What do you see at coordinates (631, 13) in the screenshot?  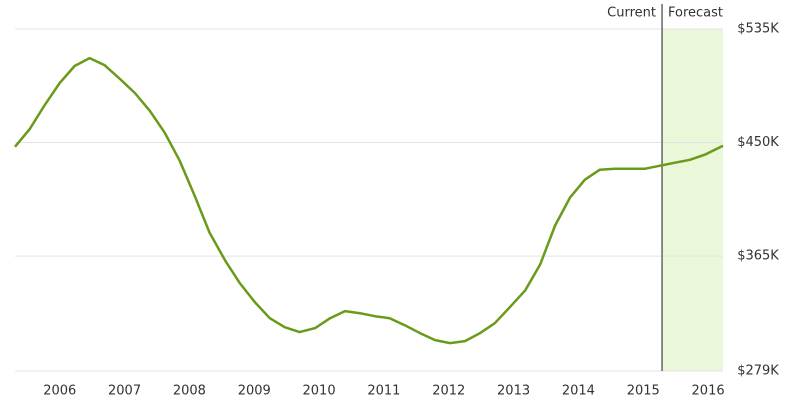 I see `current-label: Current` at bounding box center [631, 13].